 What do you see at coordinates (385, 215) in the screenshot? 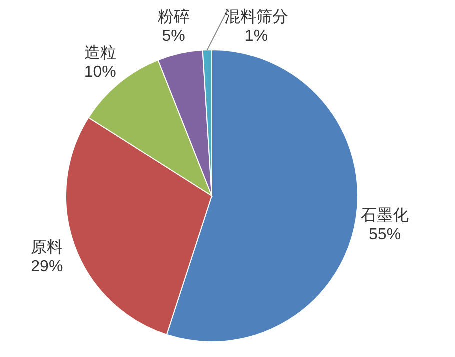
I see `slice-label: 石墨化` at bounding box center [385, 215].